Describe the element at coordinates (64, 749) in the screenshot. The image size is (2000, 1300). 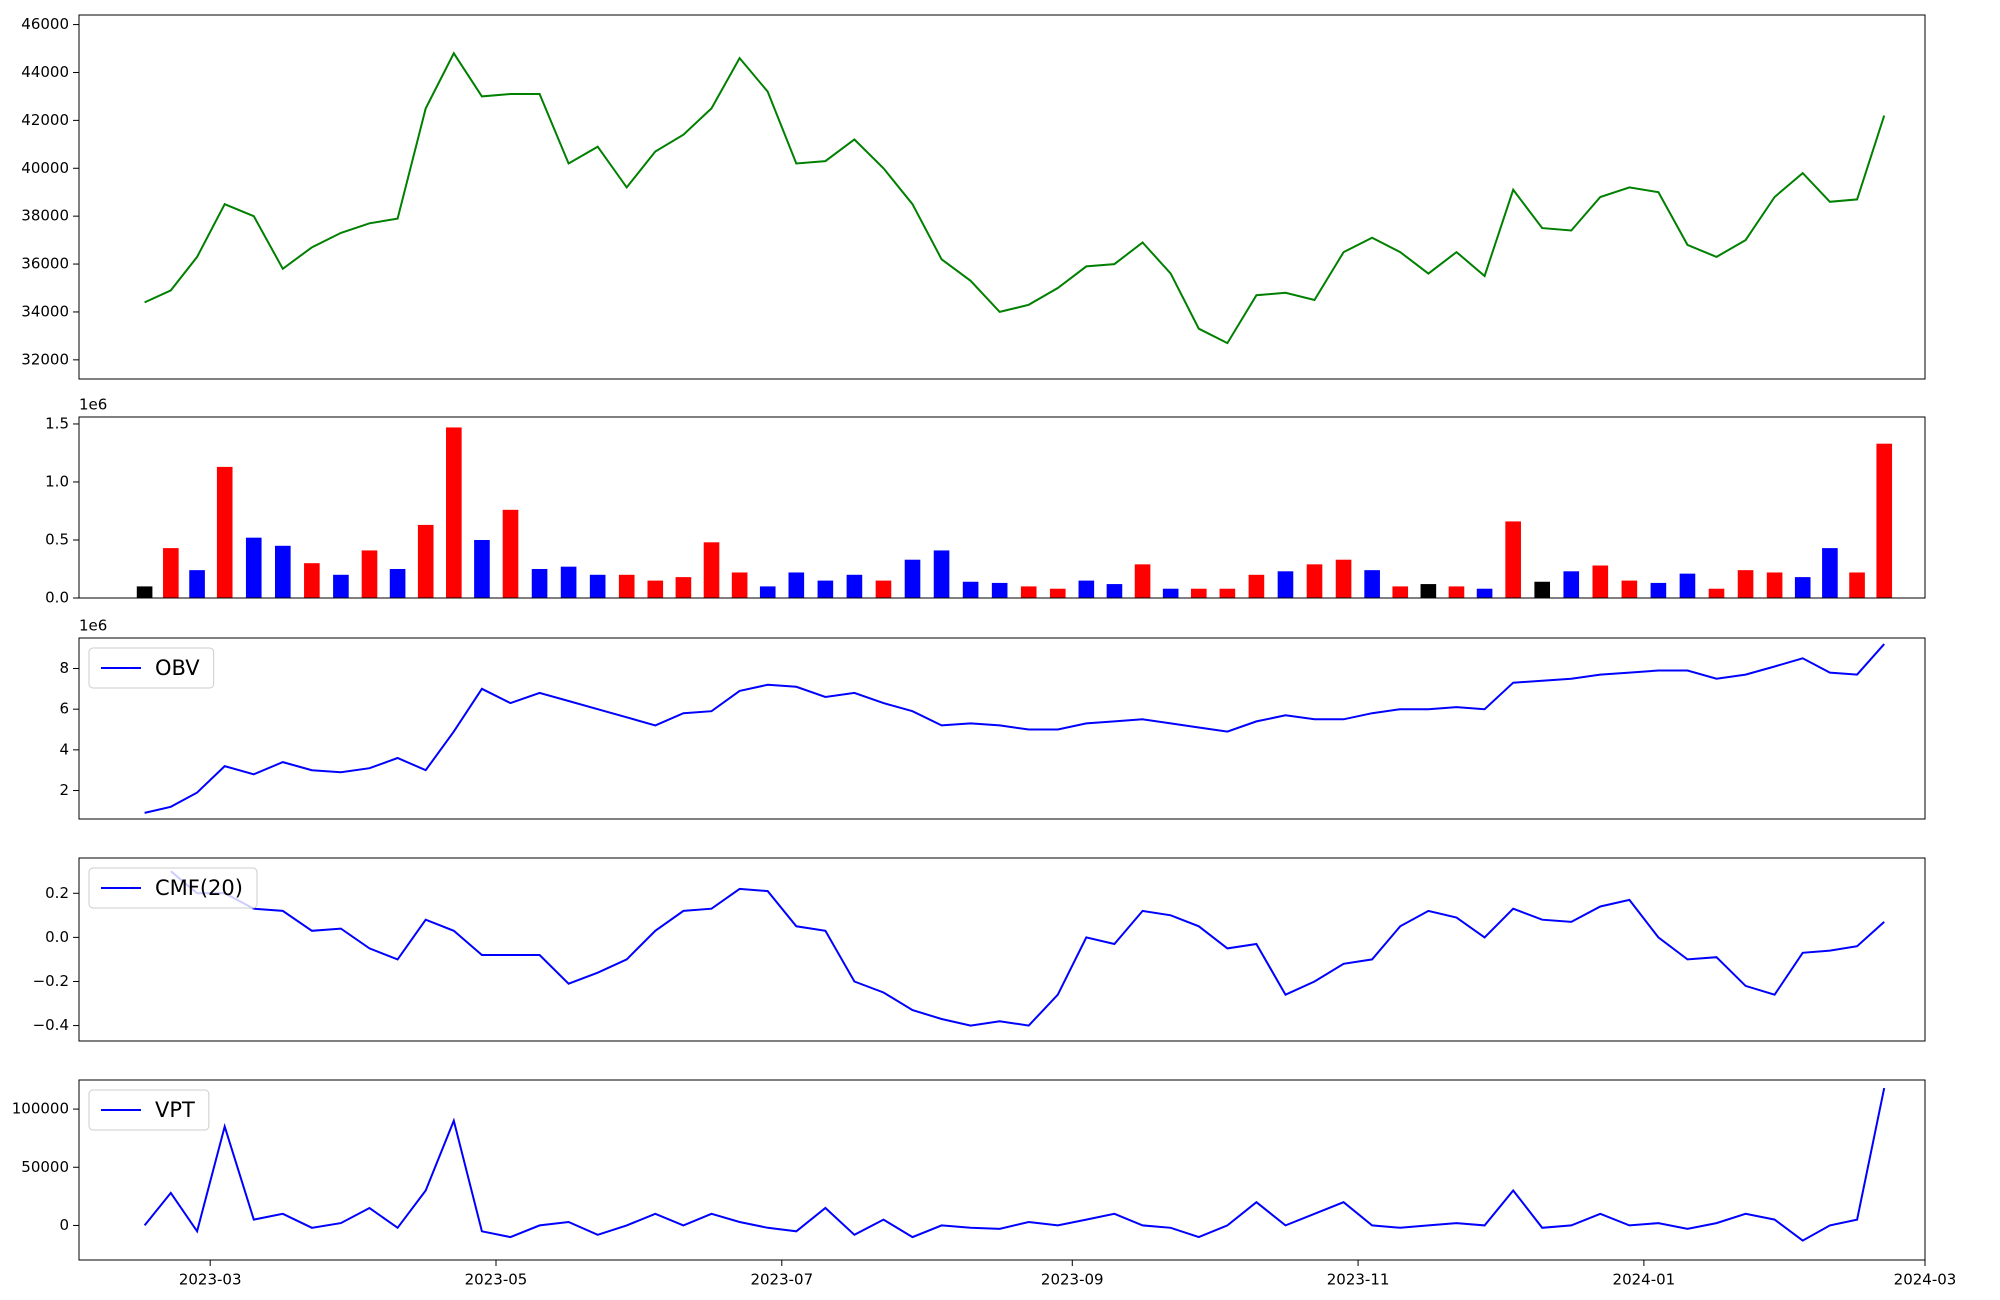
I see `y-tick-label: 4` at that location.